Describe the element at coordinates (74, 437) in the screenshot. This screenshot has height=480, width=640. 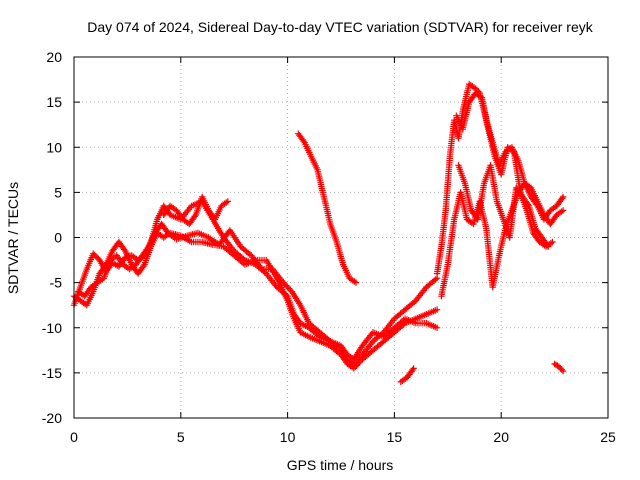
I see `x-tick-label: 0` at that location.